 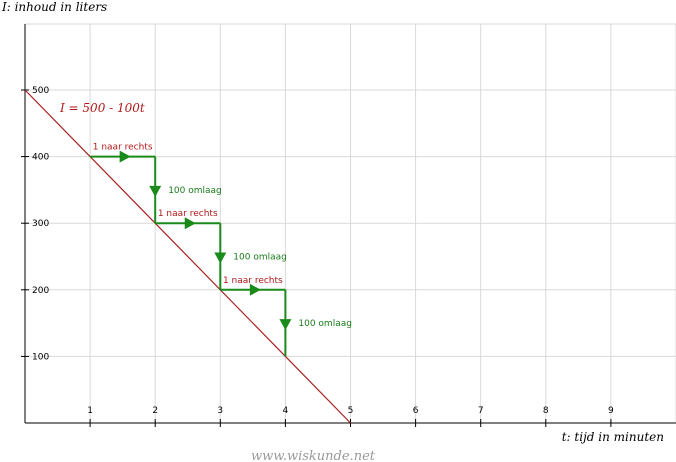 I want to click on x-tick-label-9: 9, so click(x=611, y=411).